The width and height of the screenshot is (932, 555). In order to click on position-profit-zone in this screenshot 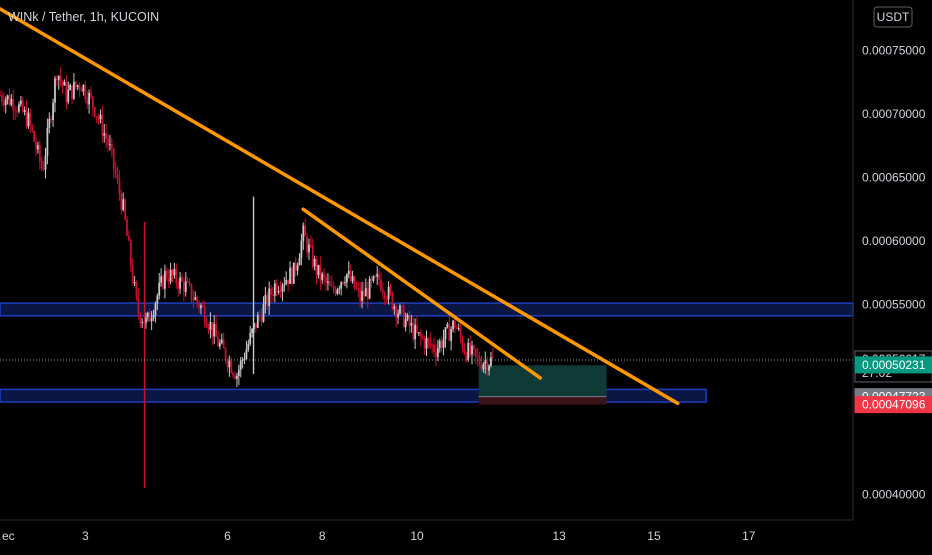, I will do `click(542, 381)`.